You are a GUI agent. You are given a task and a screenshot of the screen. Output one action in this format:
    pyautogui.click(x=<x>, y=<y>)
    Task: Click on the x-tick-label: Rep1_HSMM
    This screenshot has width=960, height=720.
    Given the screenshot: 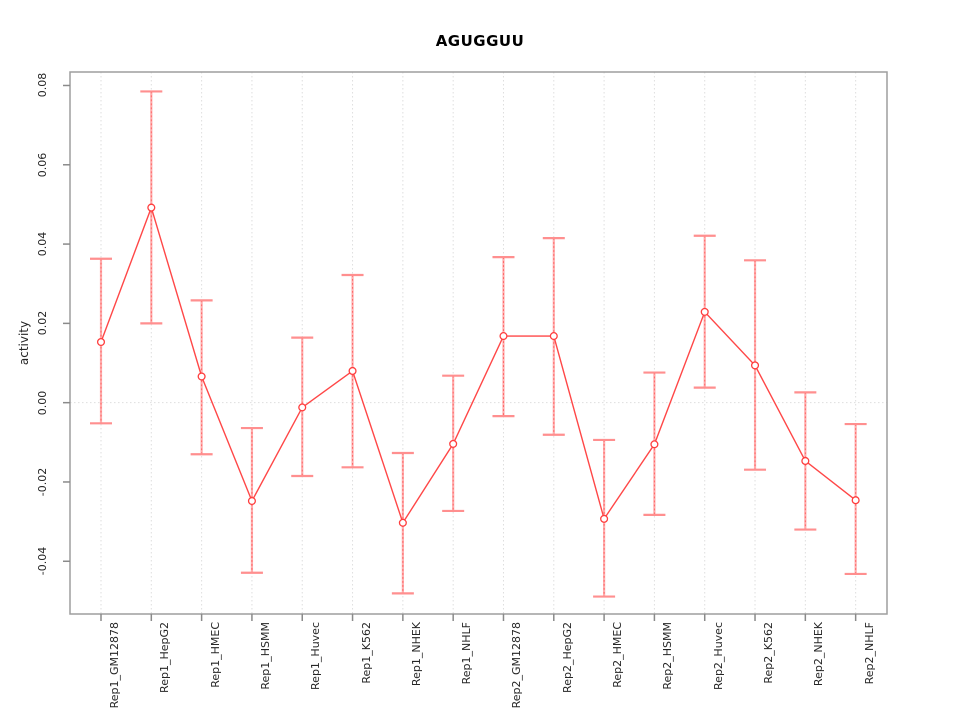 What is the action you would take?
    pyautogui.click(x=265, y=656)
    